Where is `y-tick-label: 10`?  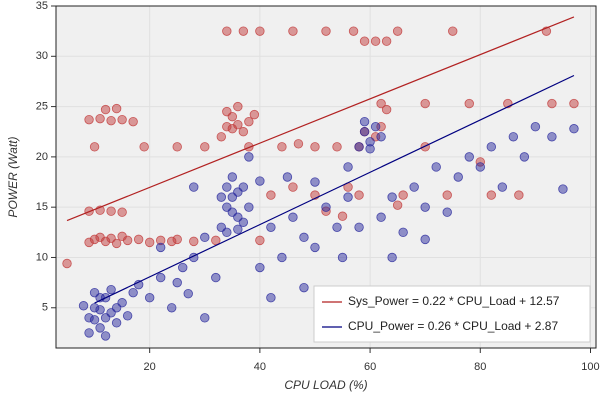 y-tick-label: 10 is located at coordinates (42, 257).